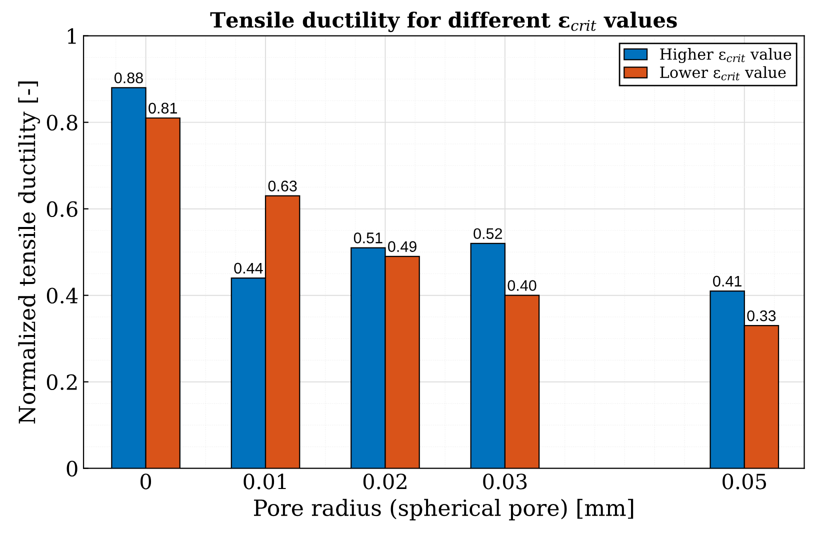  Describe the element at coordinates (265, 482) in the screenshot. I see `x-tick-label: 0.01` at that location.